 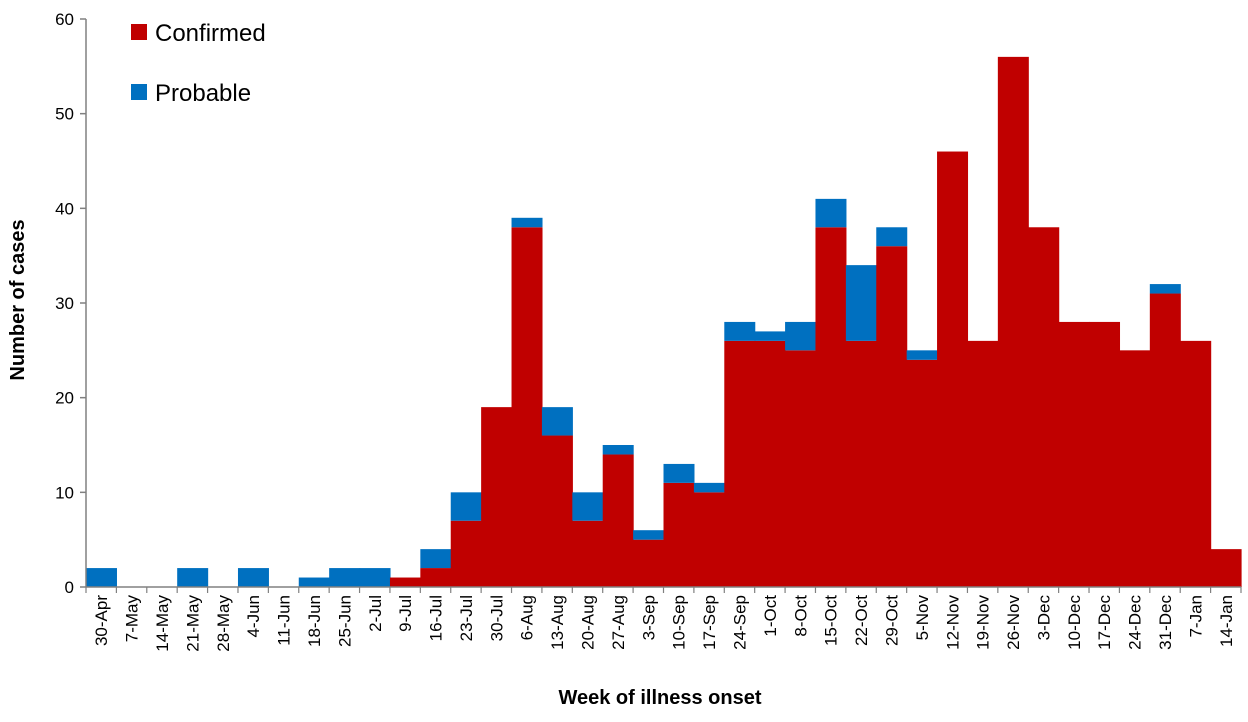 What do you see at coordinates (223, 623) in the screenshot?
I see `x-tick-label: 28-May` at bounding box center [223, 623].